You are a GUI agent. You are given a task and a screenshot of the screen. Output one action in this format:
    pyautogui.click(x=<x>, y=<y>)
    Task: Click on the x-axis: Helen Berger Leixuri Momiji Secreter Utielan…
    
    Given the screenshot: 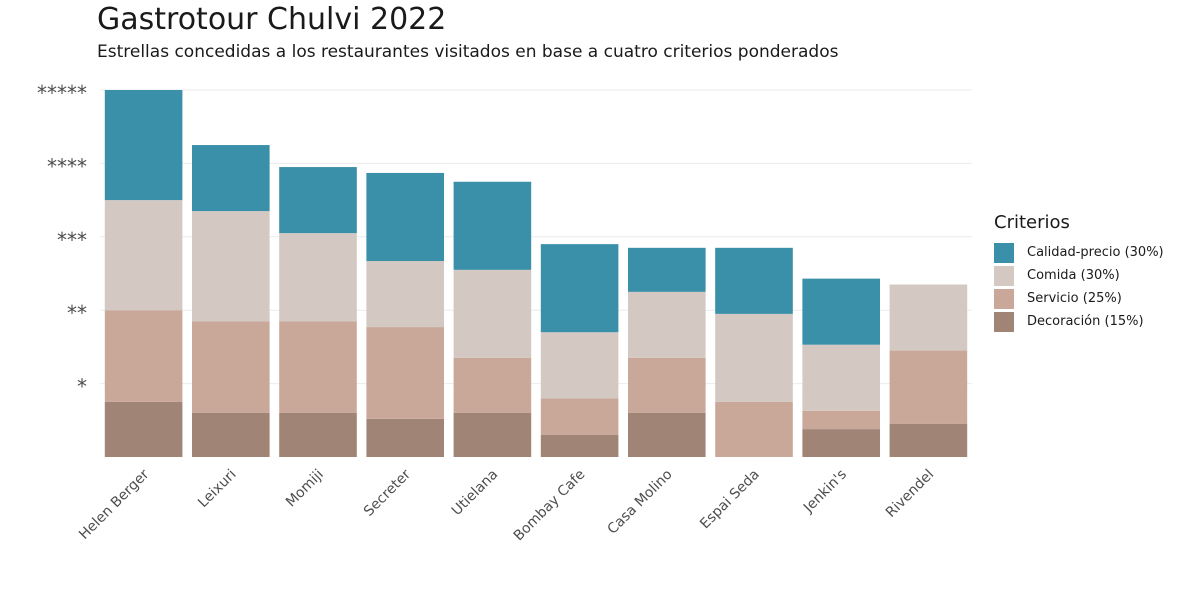 What is the action you would take?
    pyautogui.click(x=506, y=505)
    